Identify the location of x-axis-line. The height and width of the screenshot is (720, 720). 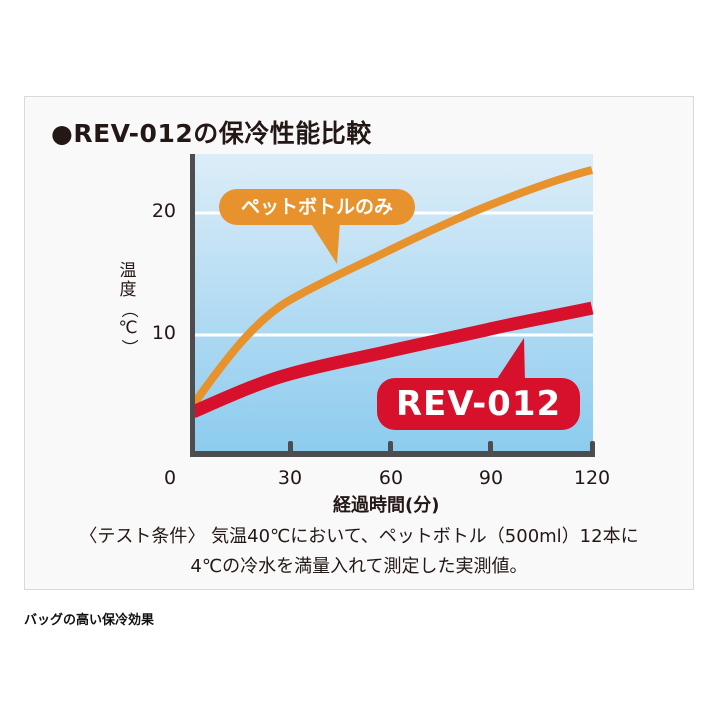
(392, 454).